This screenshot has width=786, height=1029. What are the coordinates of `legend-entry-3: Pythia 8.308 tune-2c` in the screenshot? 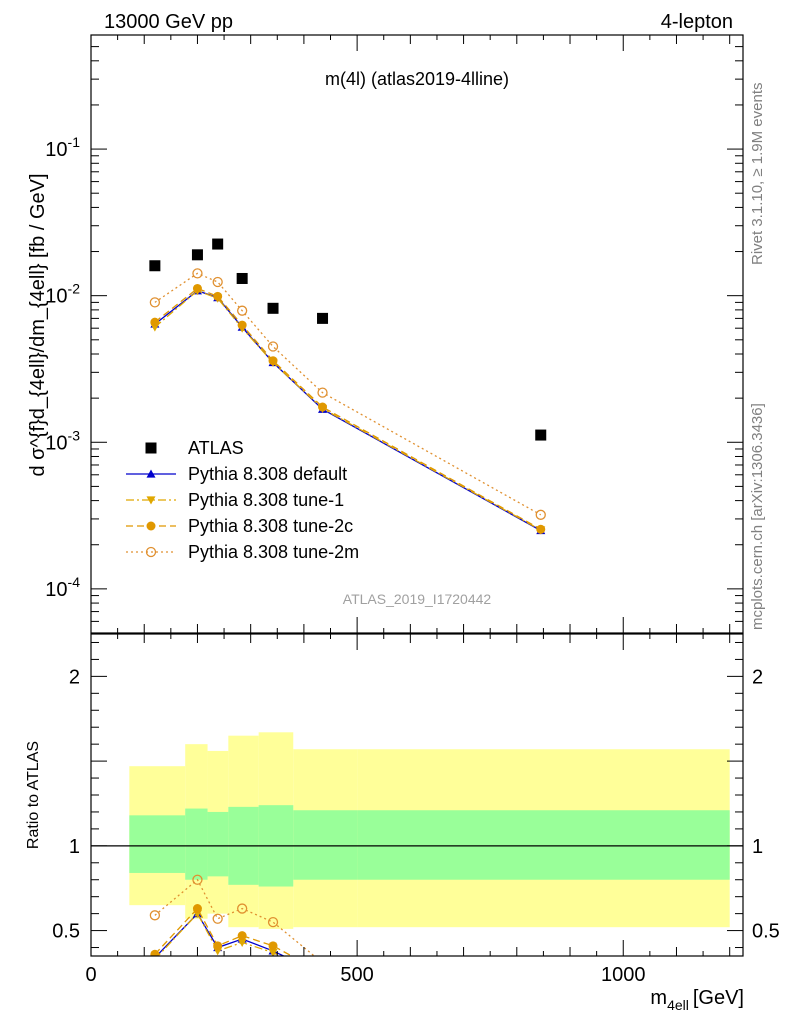 It's located at (239, 526).